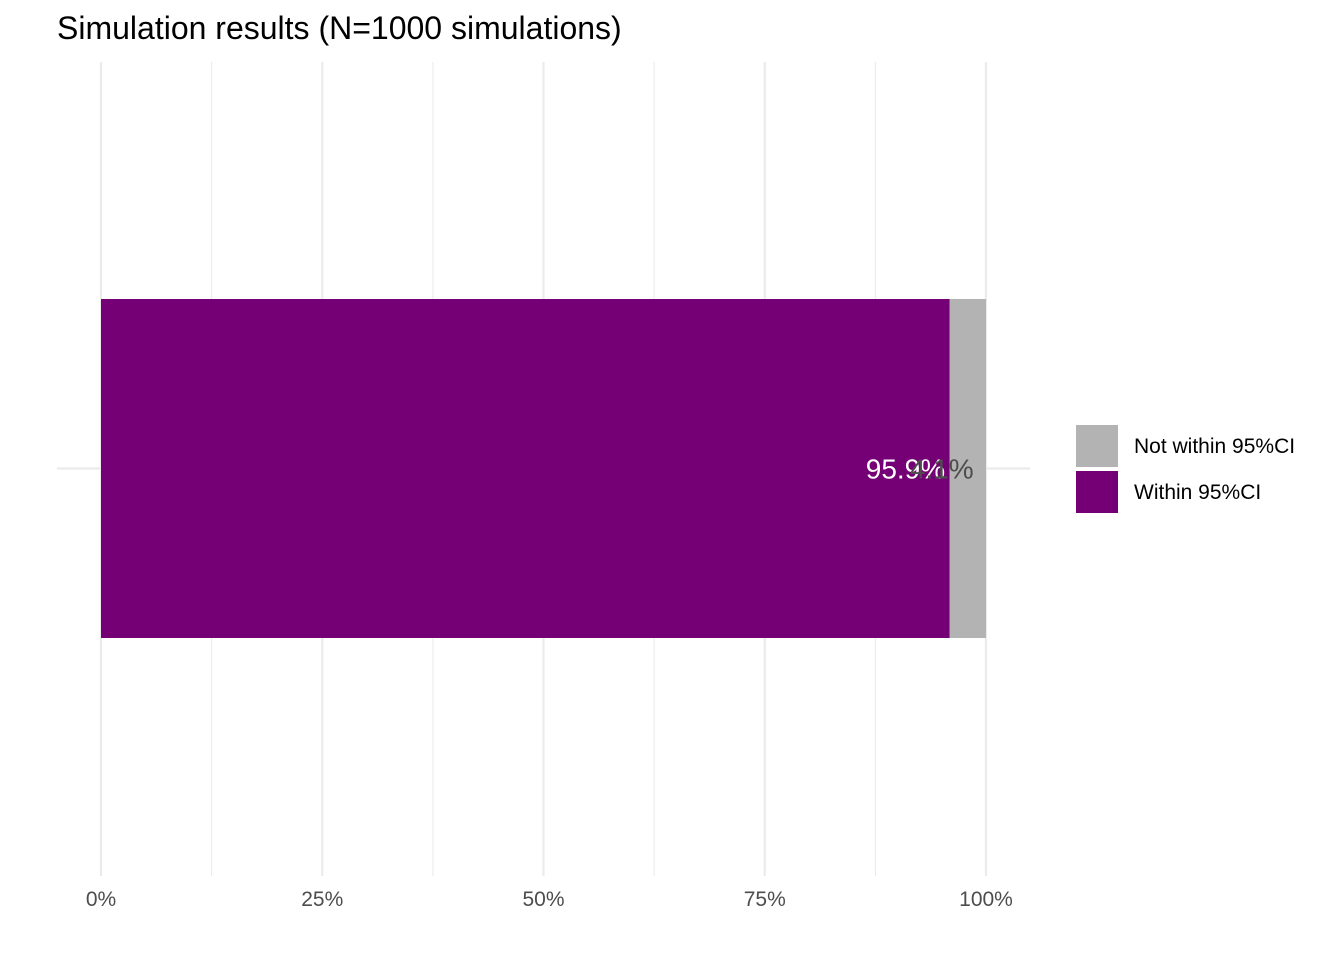  I want to click on x-tick-label: 25%, so click(322, 899).